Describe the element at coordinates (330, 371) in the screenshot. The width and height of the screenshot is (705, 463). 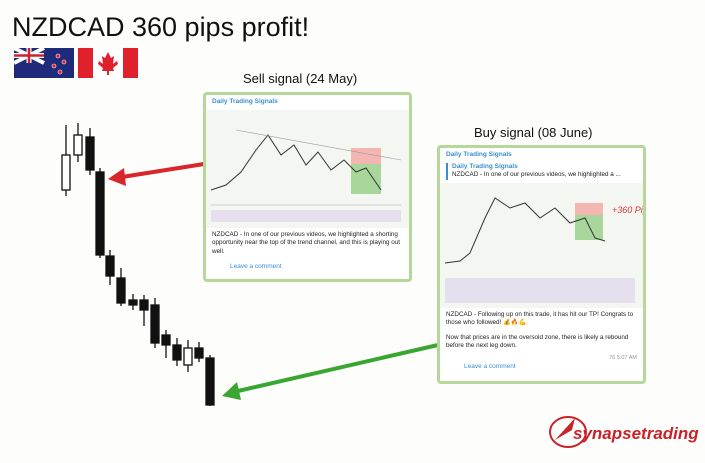
I see `buy-arrow` at that location.